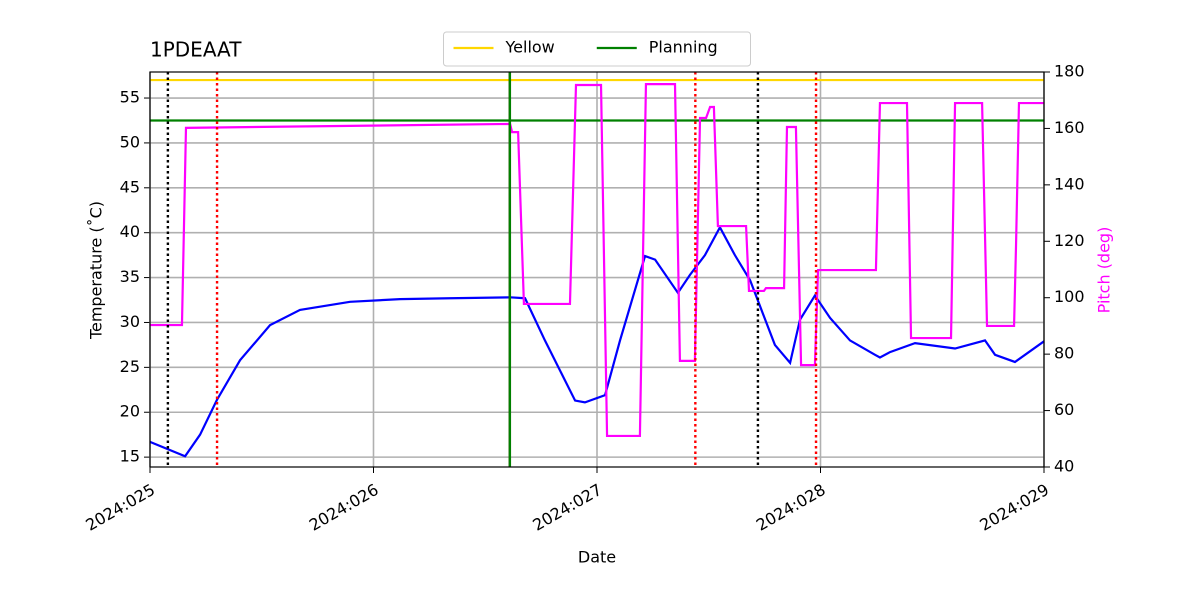 Image resolution: width=1200 pixels, height=600 pixels. What do you see at coordinates (1064, 466) in the screenshot?
I see `y2-tick-label: 40` at bounding box center [1064, 466].